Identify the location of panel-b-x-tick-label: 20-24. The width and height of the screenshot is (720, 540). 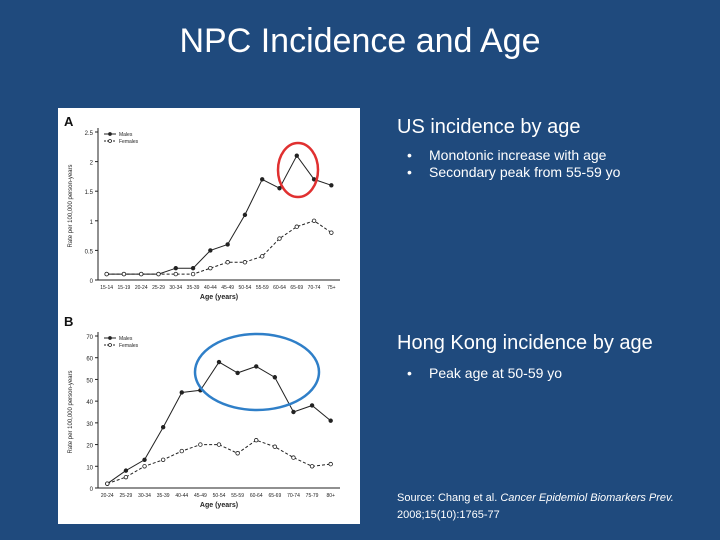
(107, 496).